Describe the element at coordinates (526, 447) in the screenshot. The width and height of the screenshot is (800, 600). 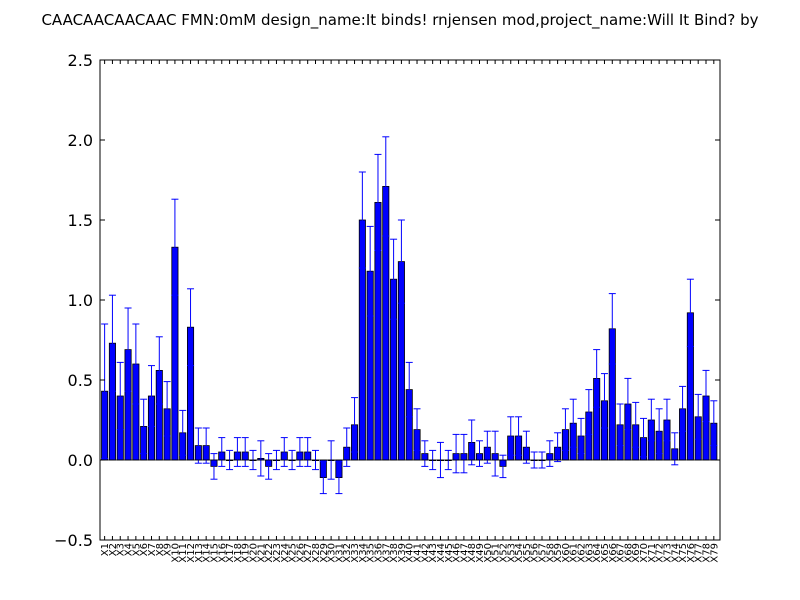
I see `error-bar-X55` at that location.